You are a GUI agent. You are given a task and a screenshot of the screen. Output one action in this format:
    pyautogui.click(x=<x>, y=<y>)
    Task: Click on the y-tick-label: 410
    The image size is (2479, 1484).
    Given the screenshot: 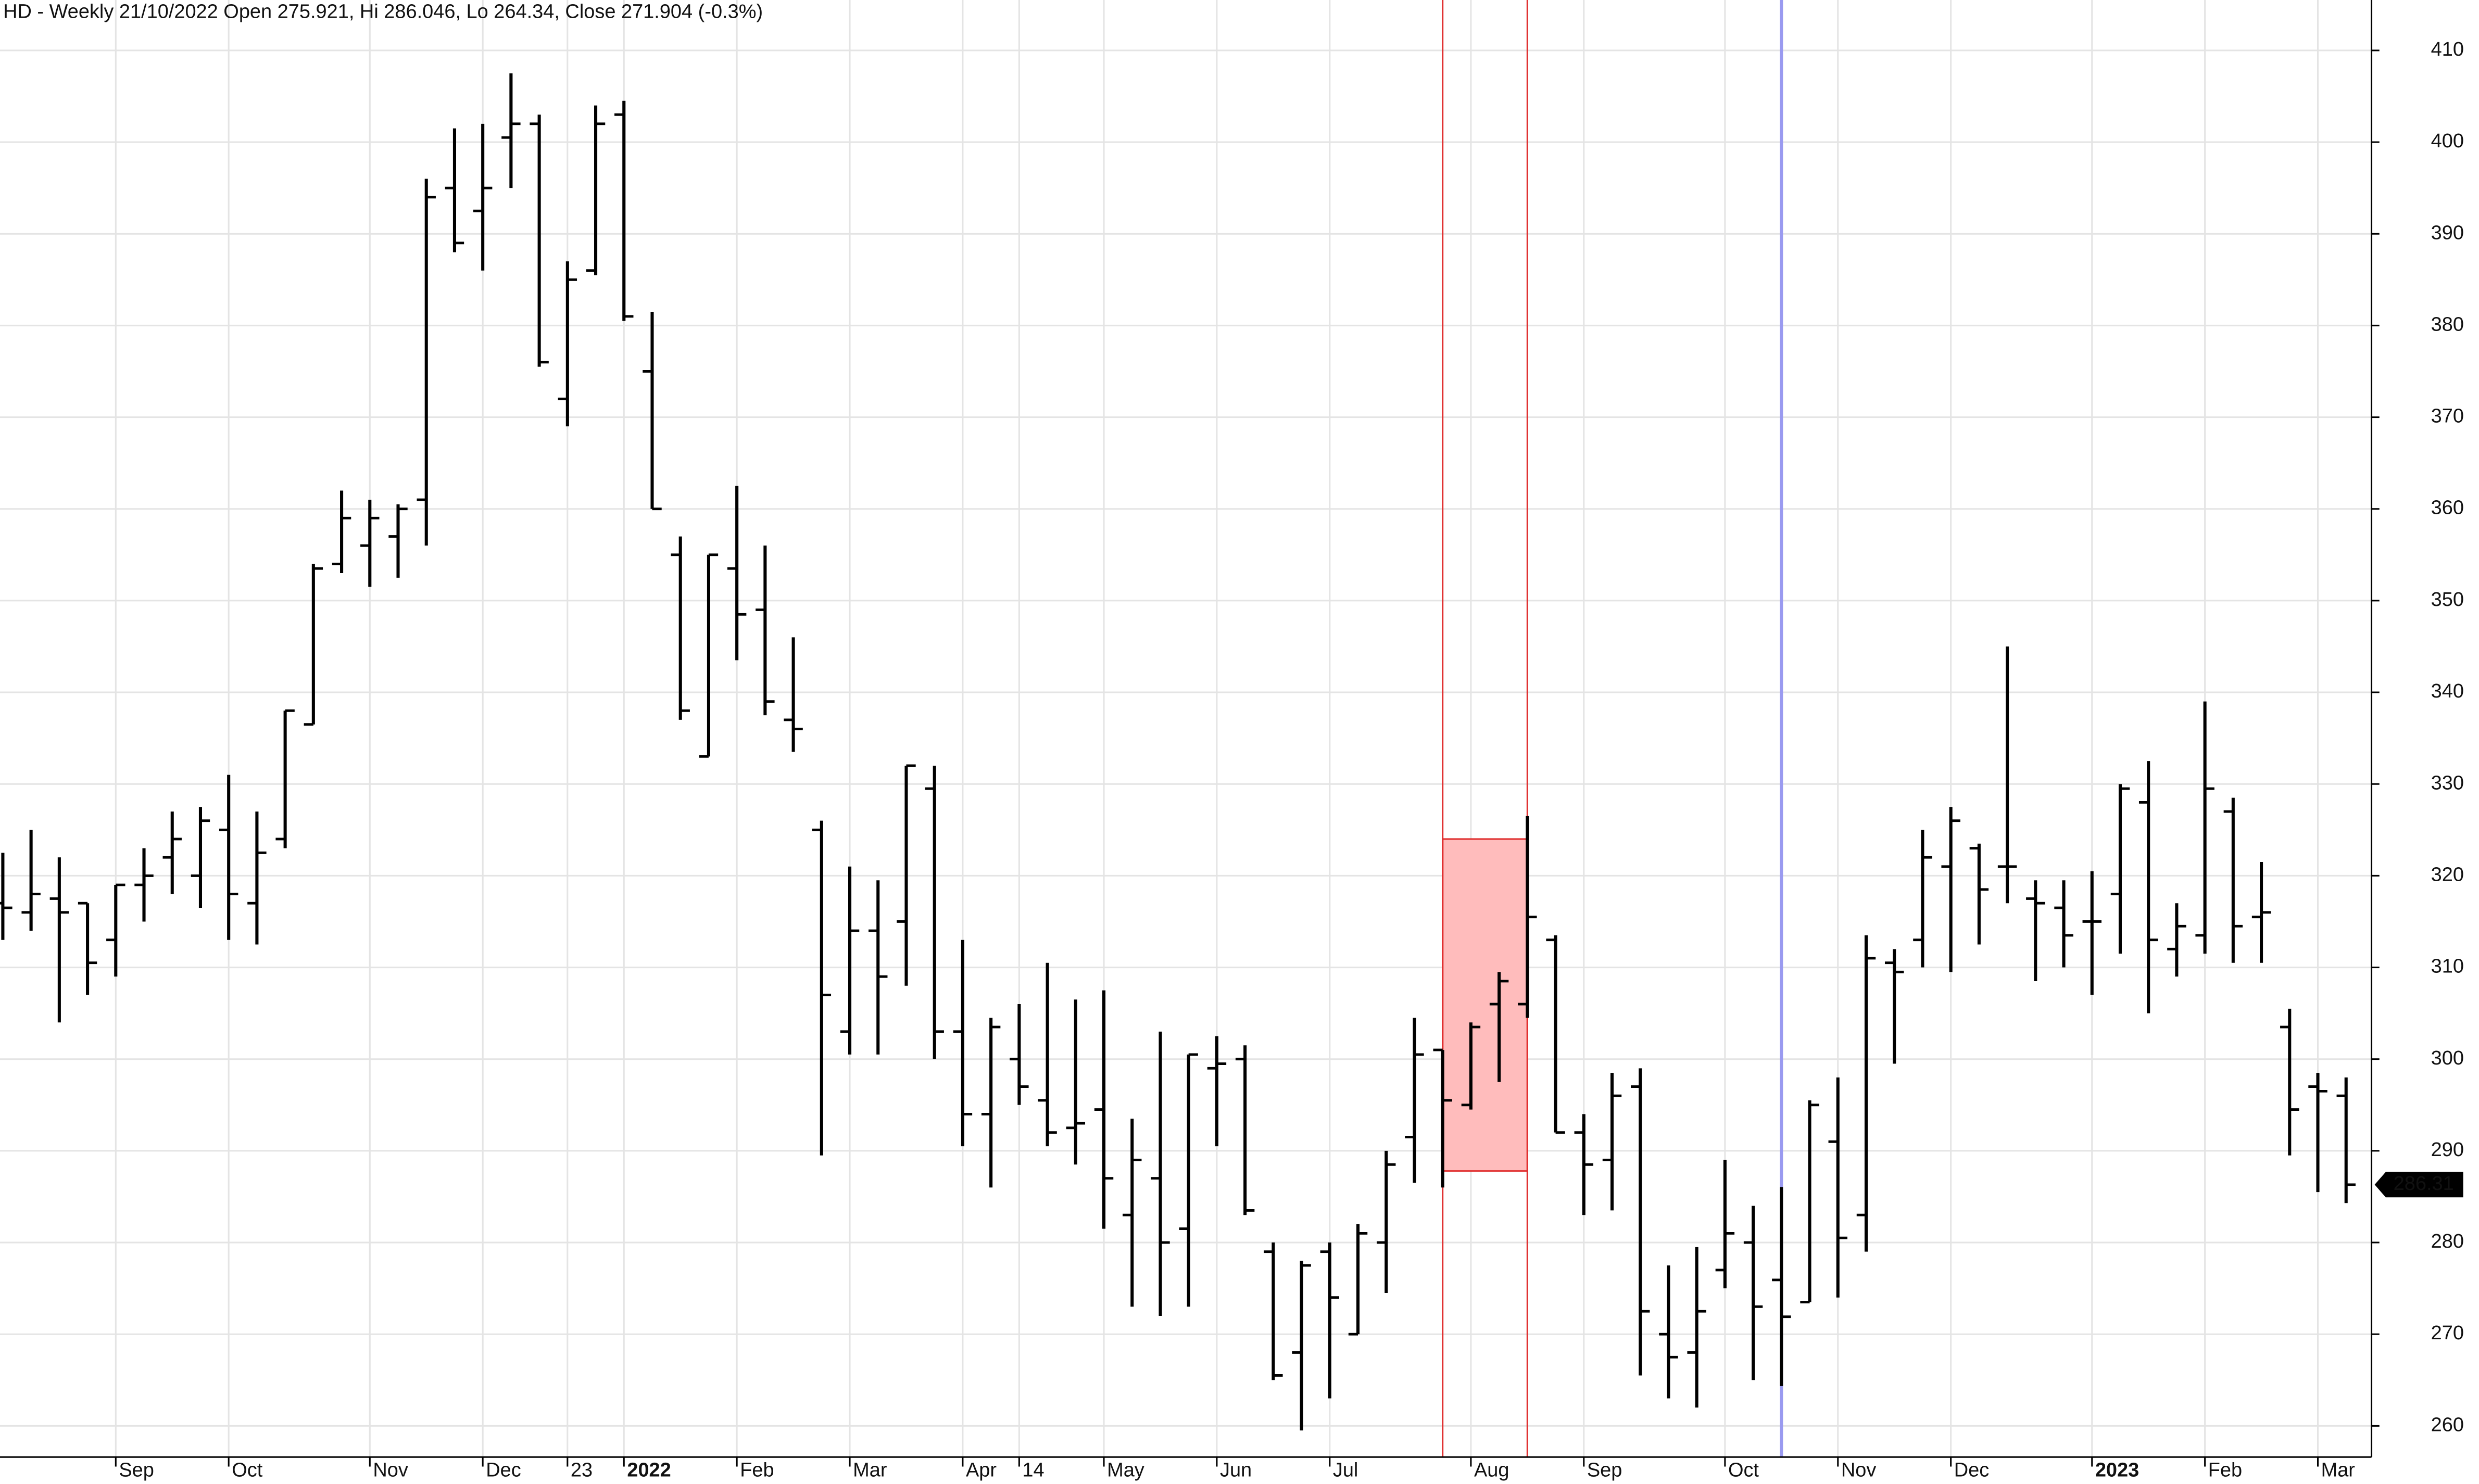 What is the action you would take?
    pyautogui.click(x=2447, y=50)
    